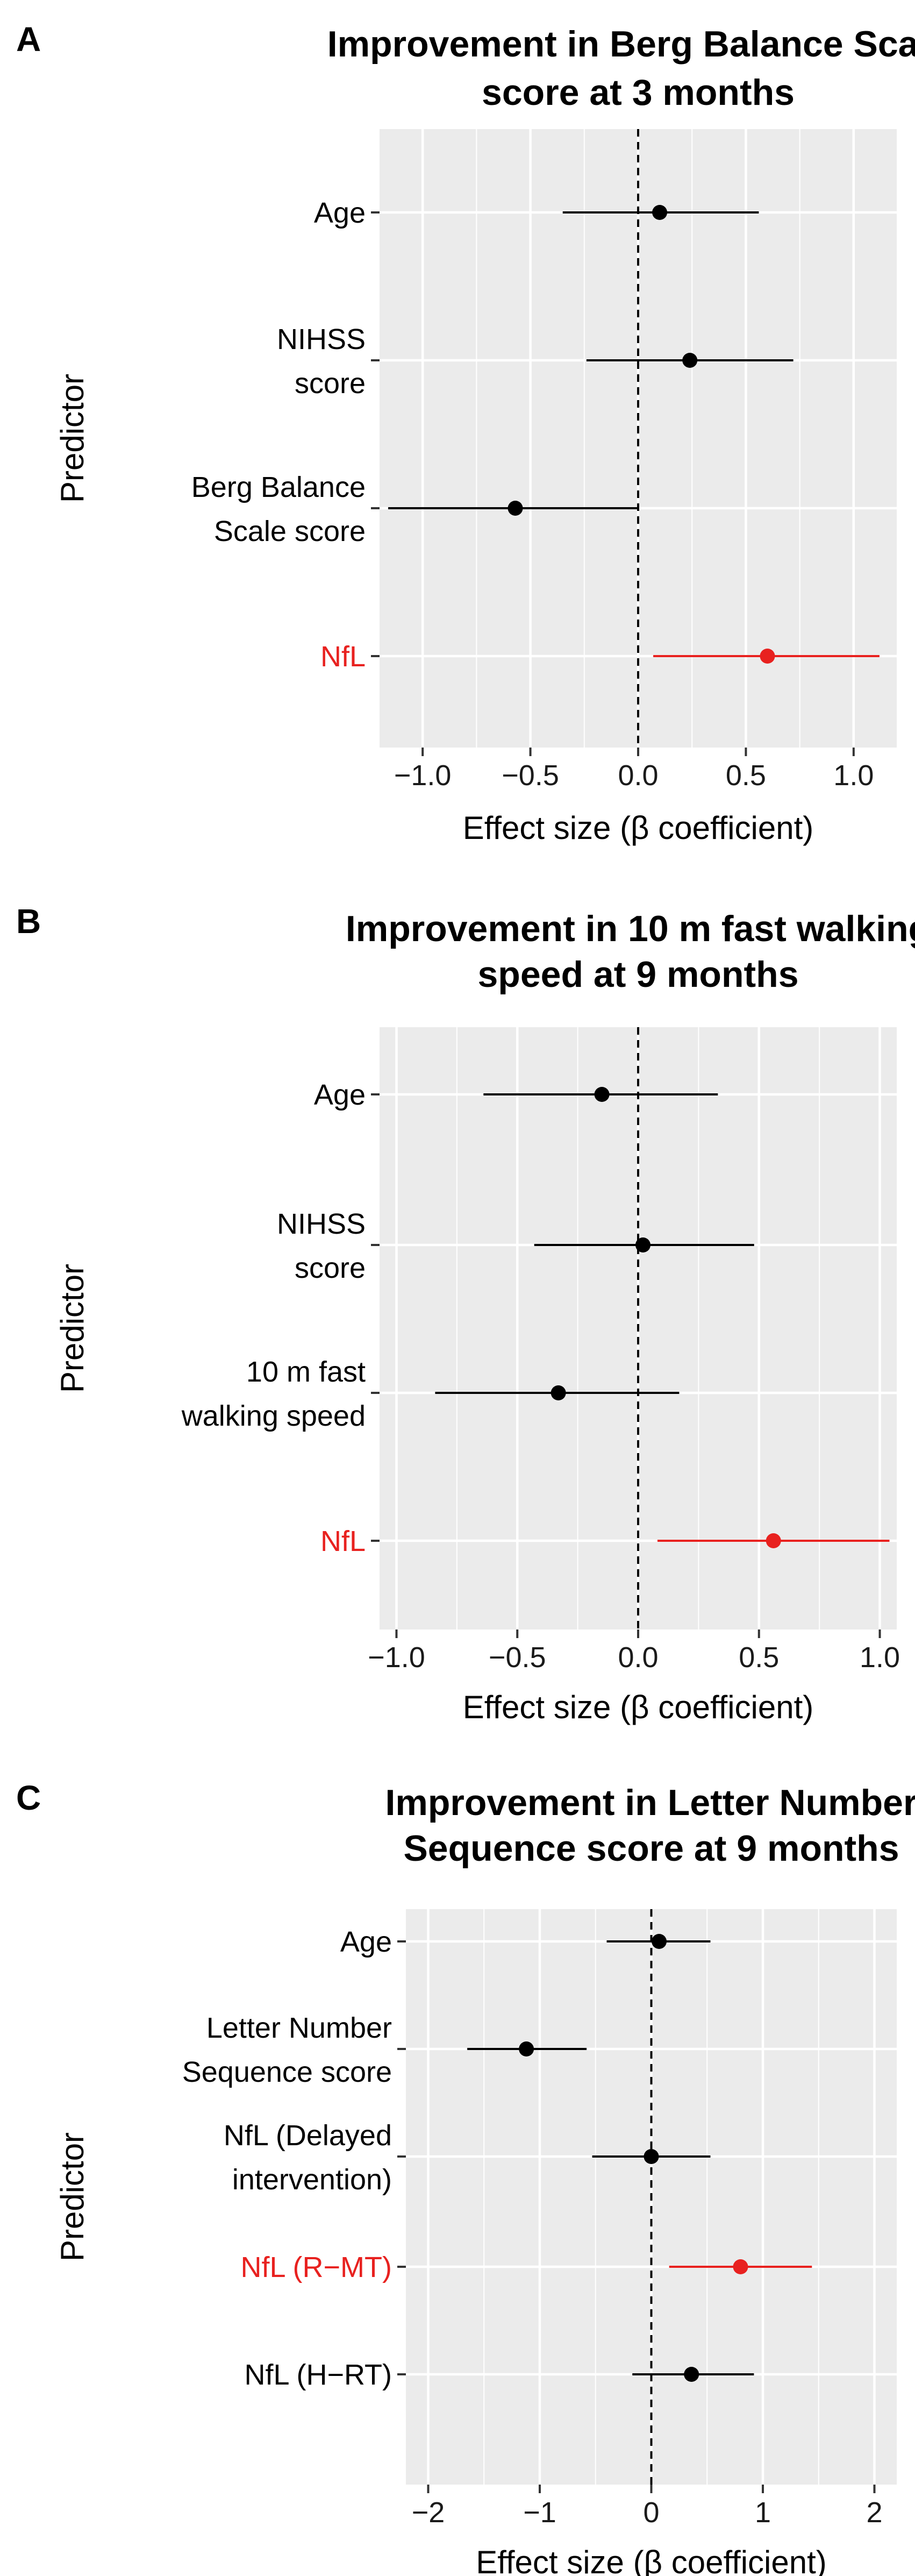  Describe the element at coordinates (539, 2512) in the screenshot. I see `x-tick-label: −1` at that location.